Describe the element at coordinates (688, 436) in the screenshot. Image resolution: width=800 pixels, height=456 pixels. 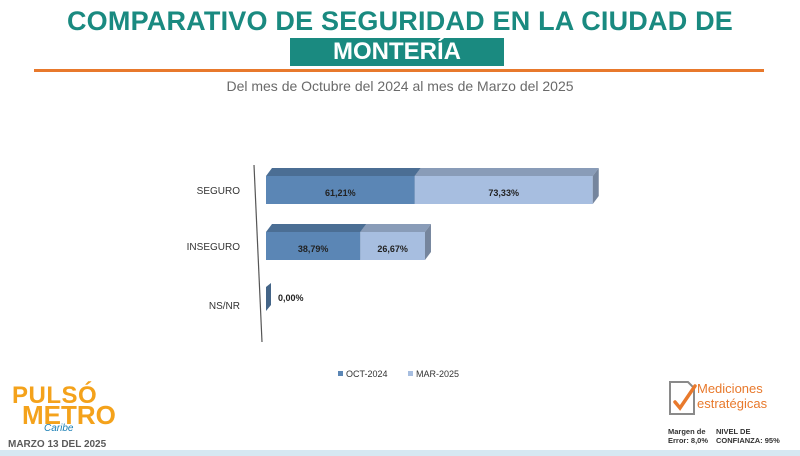
I see `margin-of-error: Margen de Error: 8,0%` at that location.